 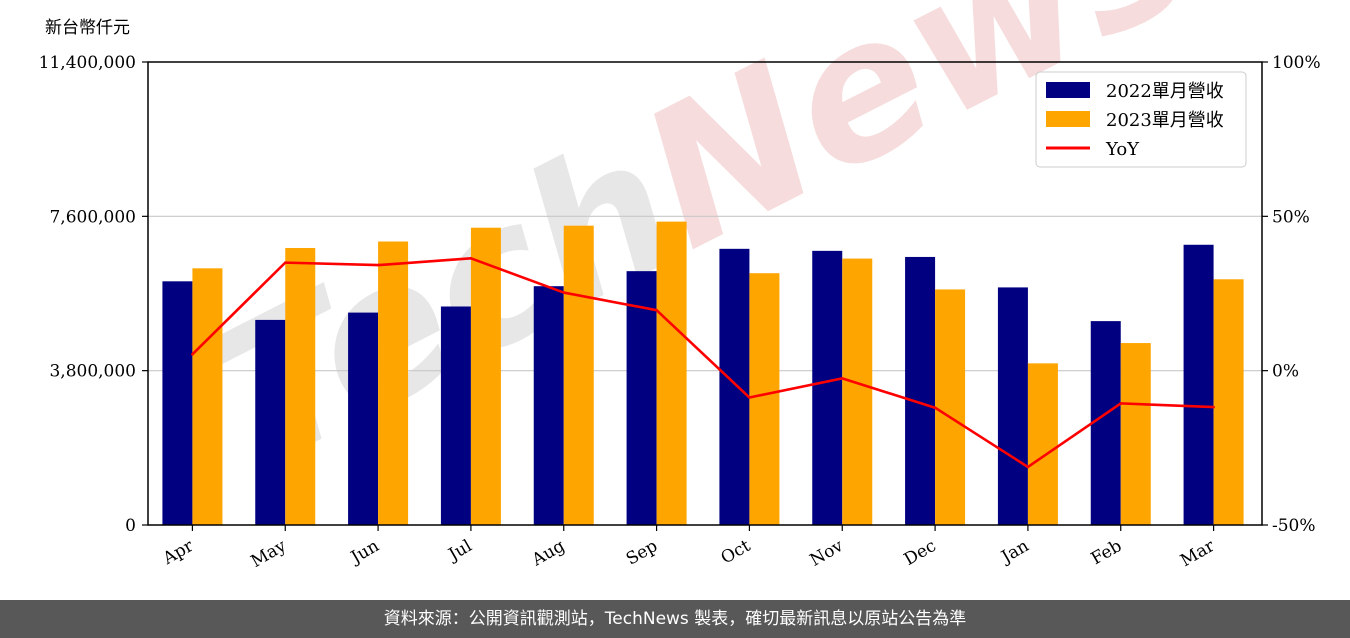 What do you see at coordinates (564, 292) in the screenshot?
I see `yoy-point-aug` at bounding box center [564, 292].